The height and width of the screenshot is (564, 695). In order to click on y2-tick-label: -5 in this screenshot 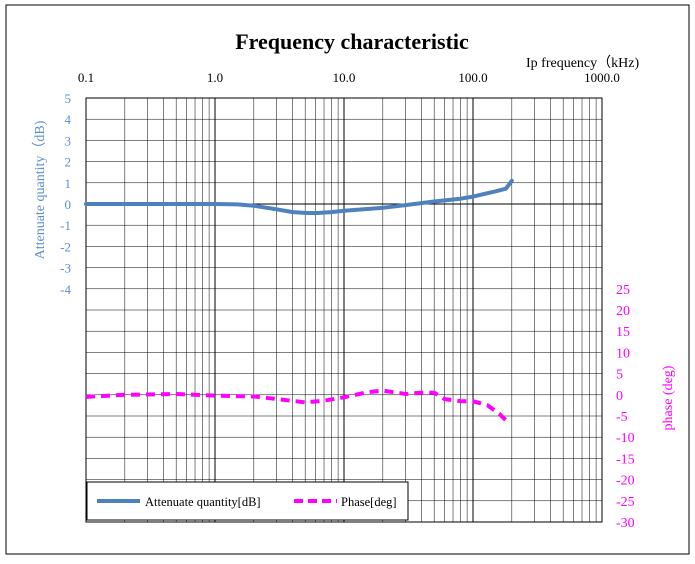, I will do `click(622, 417)`.